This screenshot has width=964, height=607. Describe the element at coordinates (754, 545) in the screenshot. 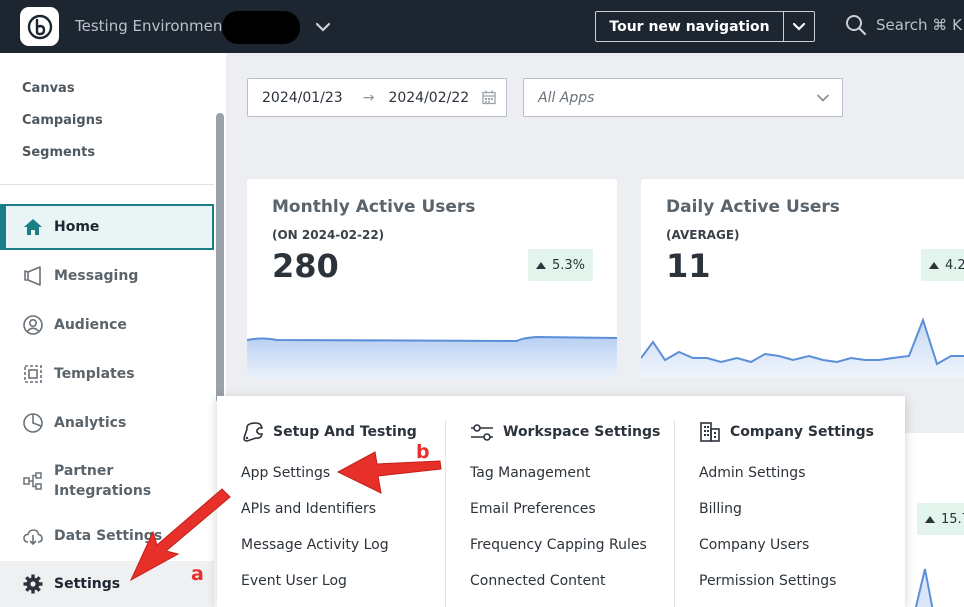

I see `company-users-link: Company Users` at that location.